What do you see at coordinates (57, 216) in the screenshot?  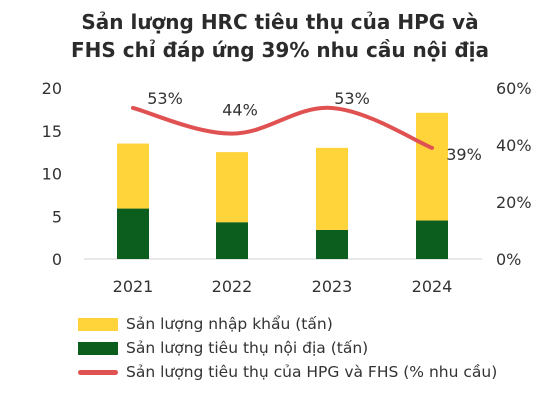 I see `y-tick-left: 5` at bounding box center [57, 216].